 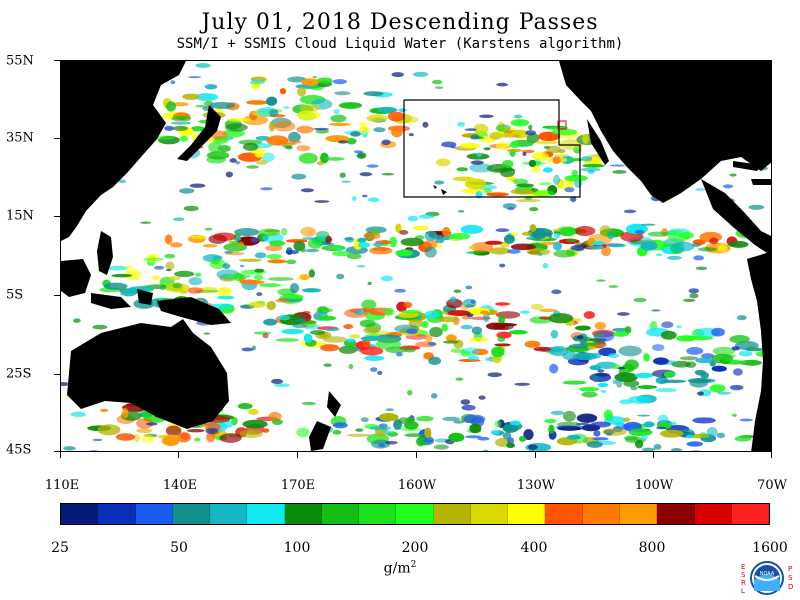 I want to click on logo-letter-d: D, so click(x=790, y=587).